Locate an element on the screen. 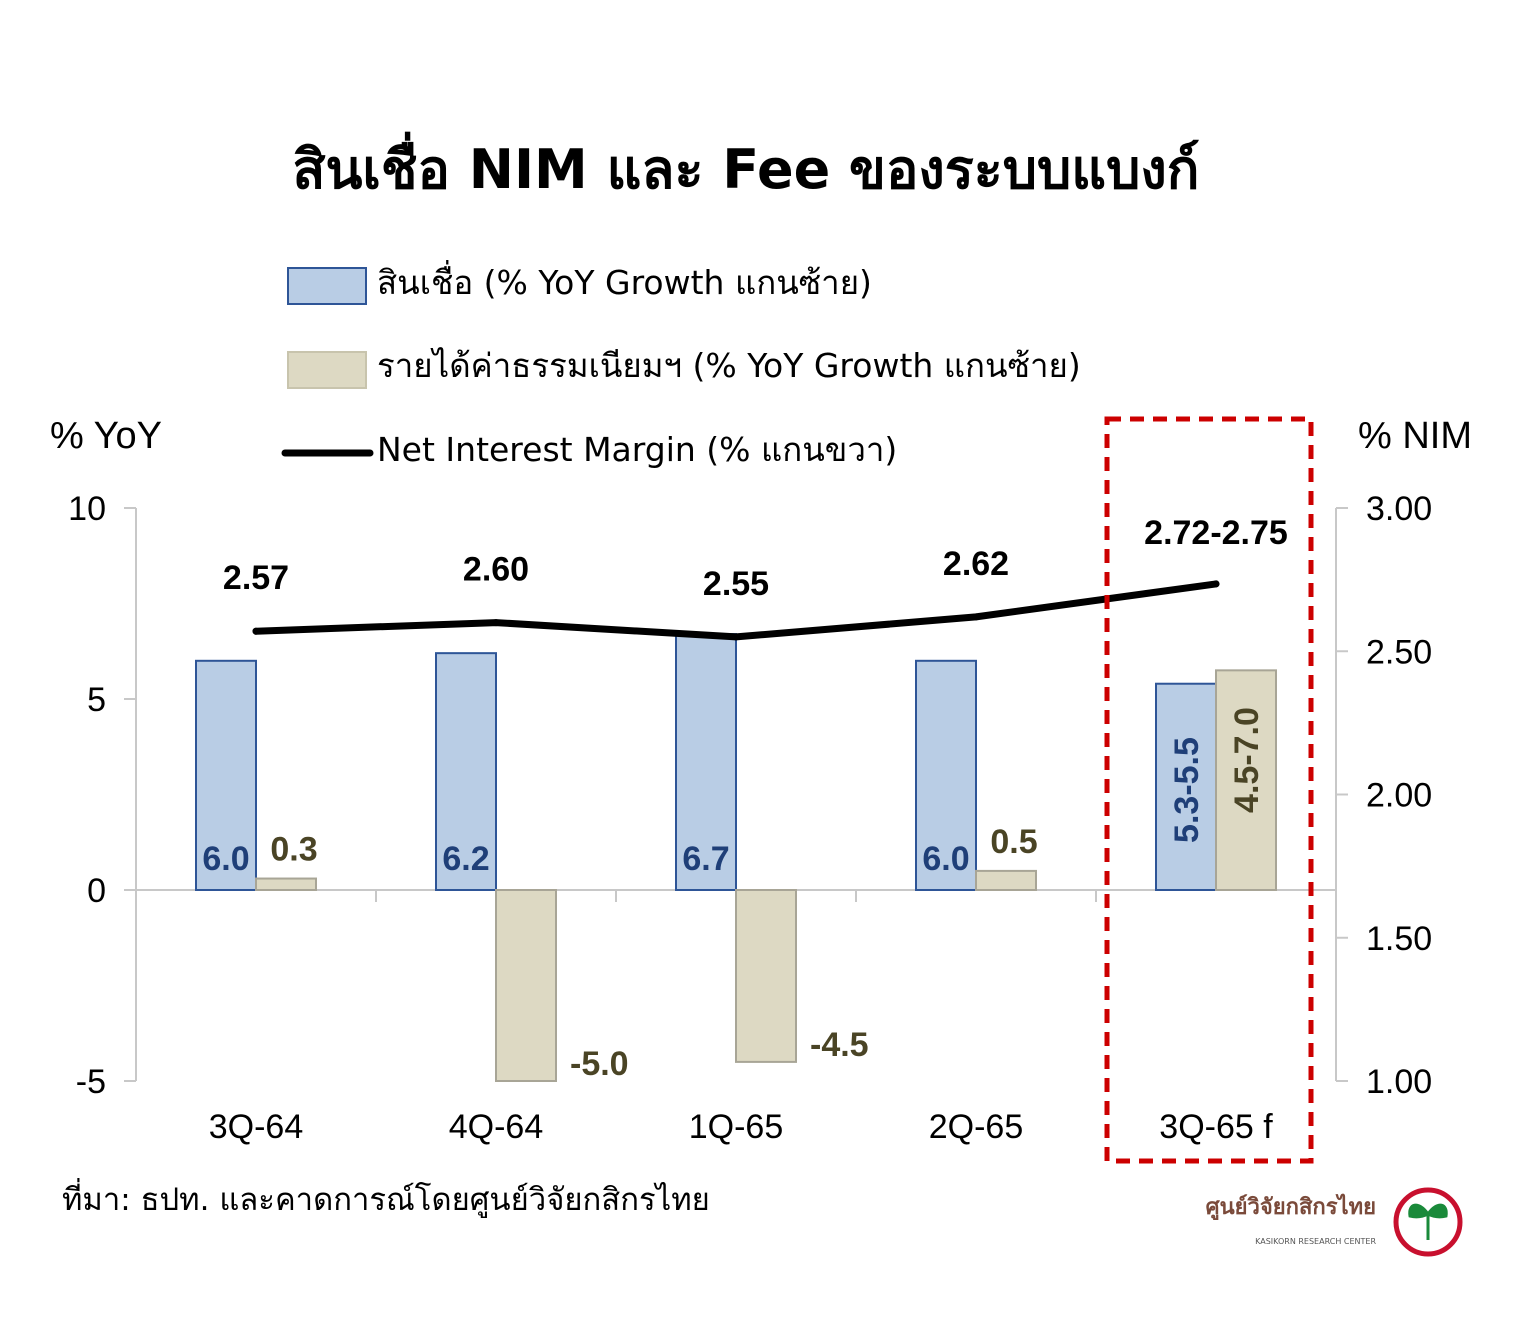 This screenshot has height=1326, width=1536. x-tick-label: 3Q-64 is located at coordinates (256, 1127).